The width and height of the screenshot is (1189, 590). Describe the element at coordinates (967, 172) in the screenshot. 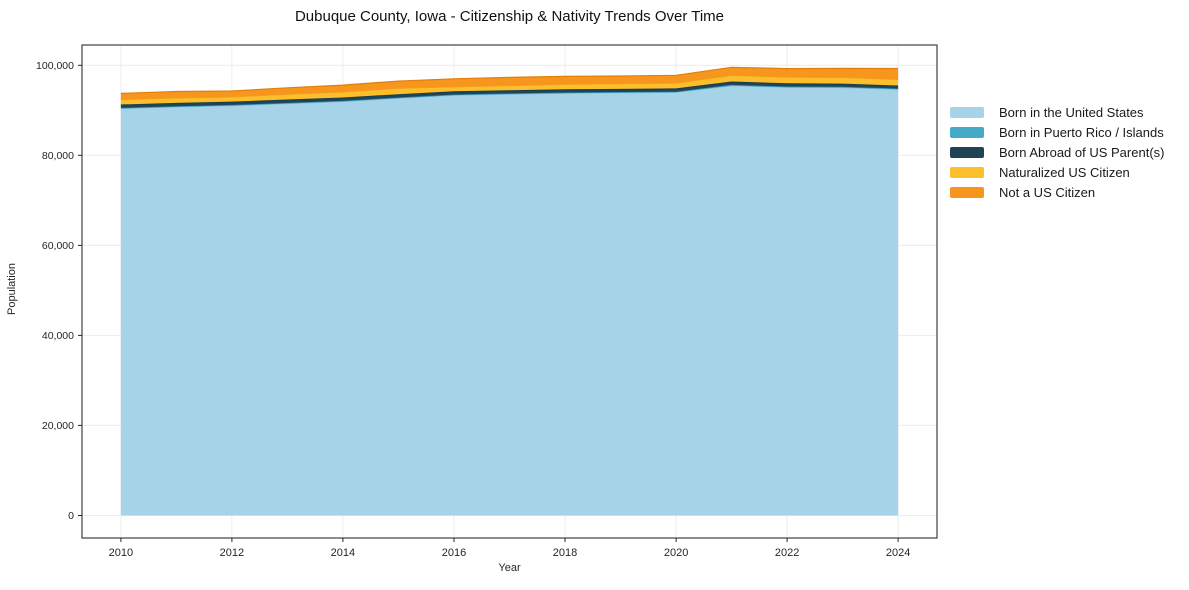

I see `legend-swatch-naturalized` at that location.